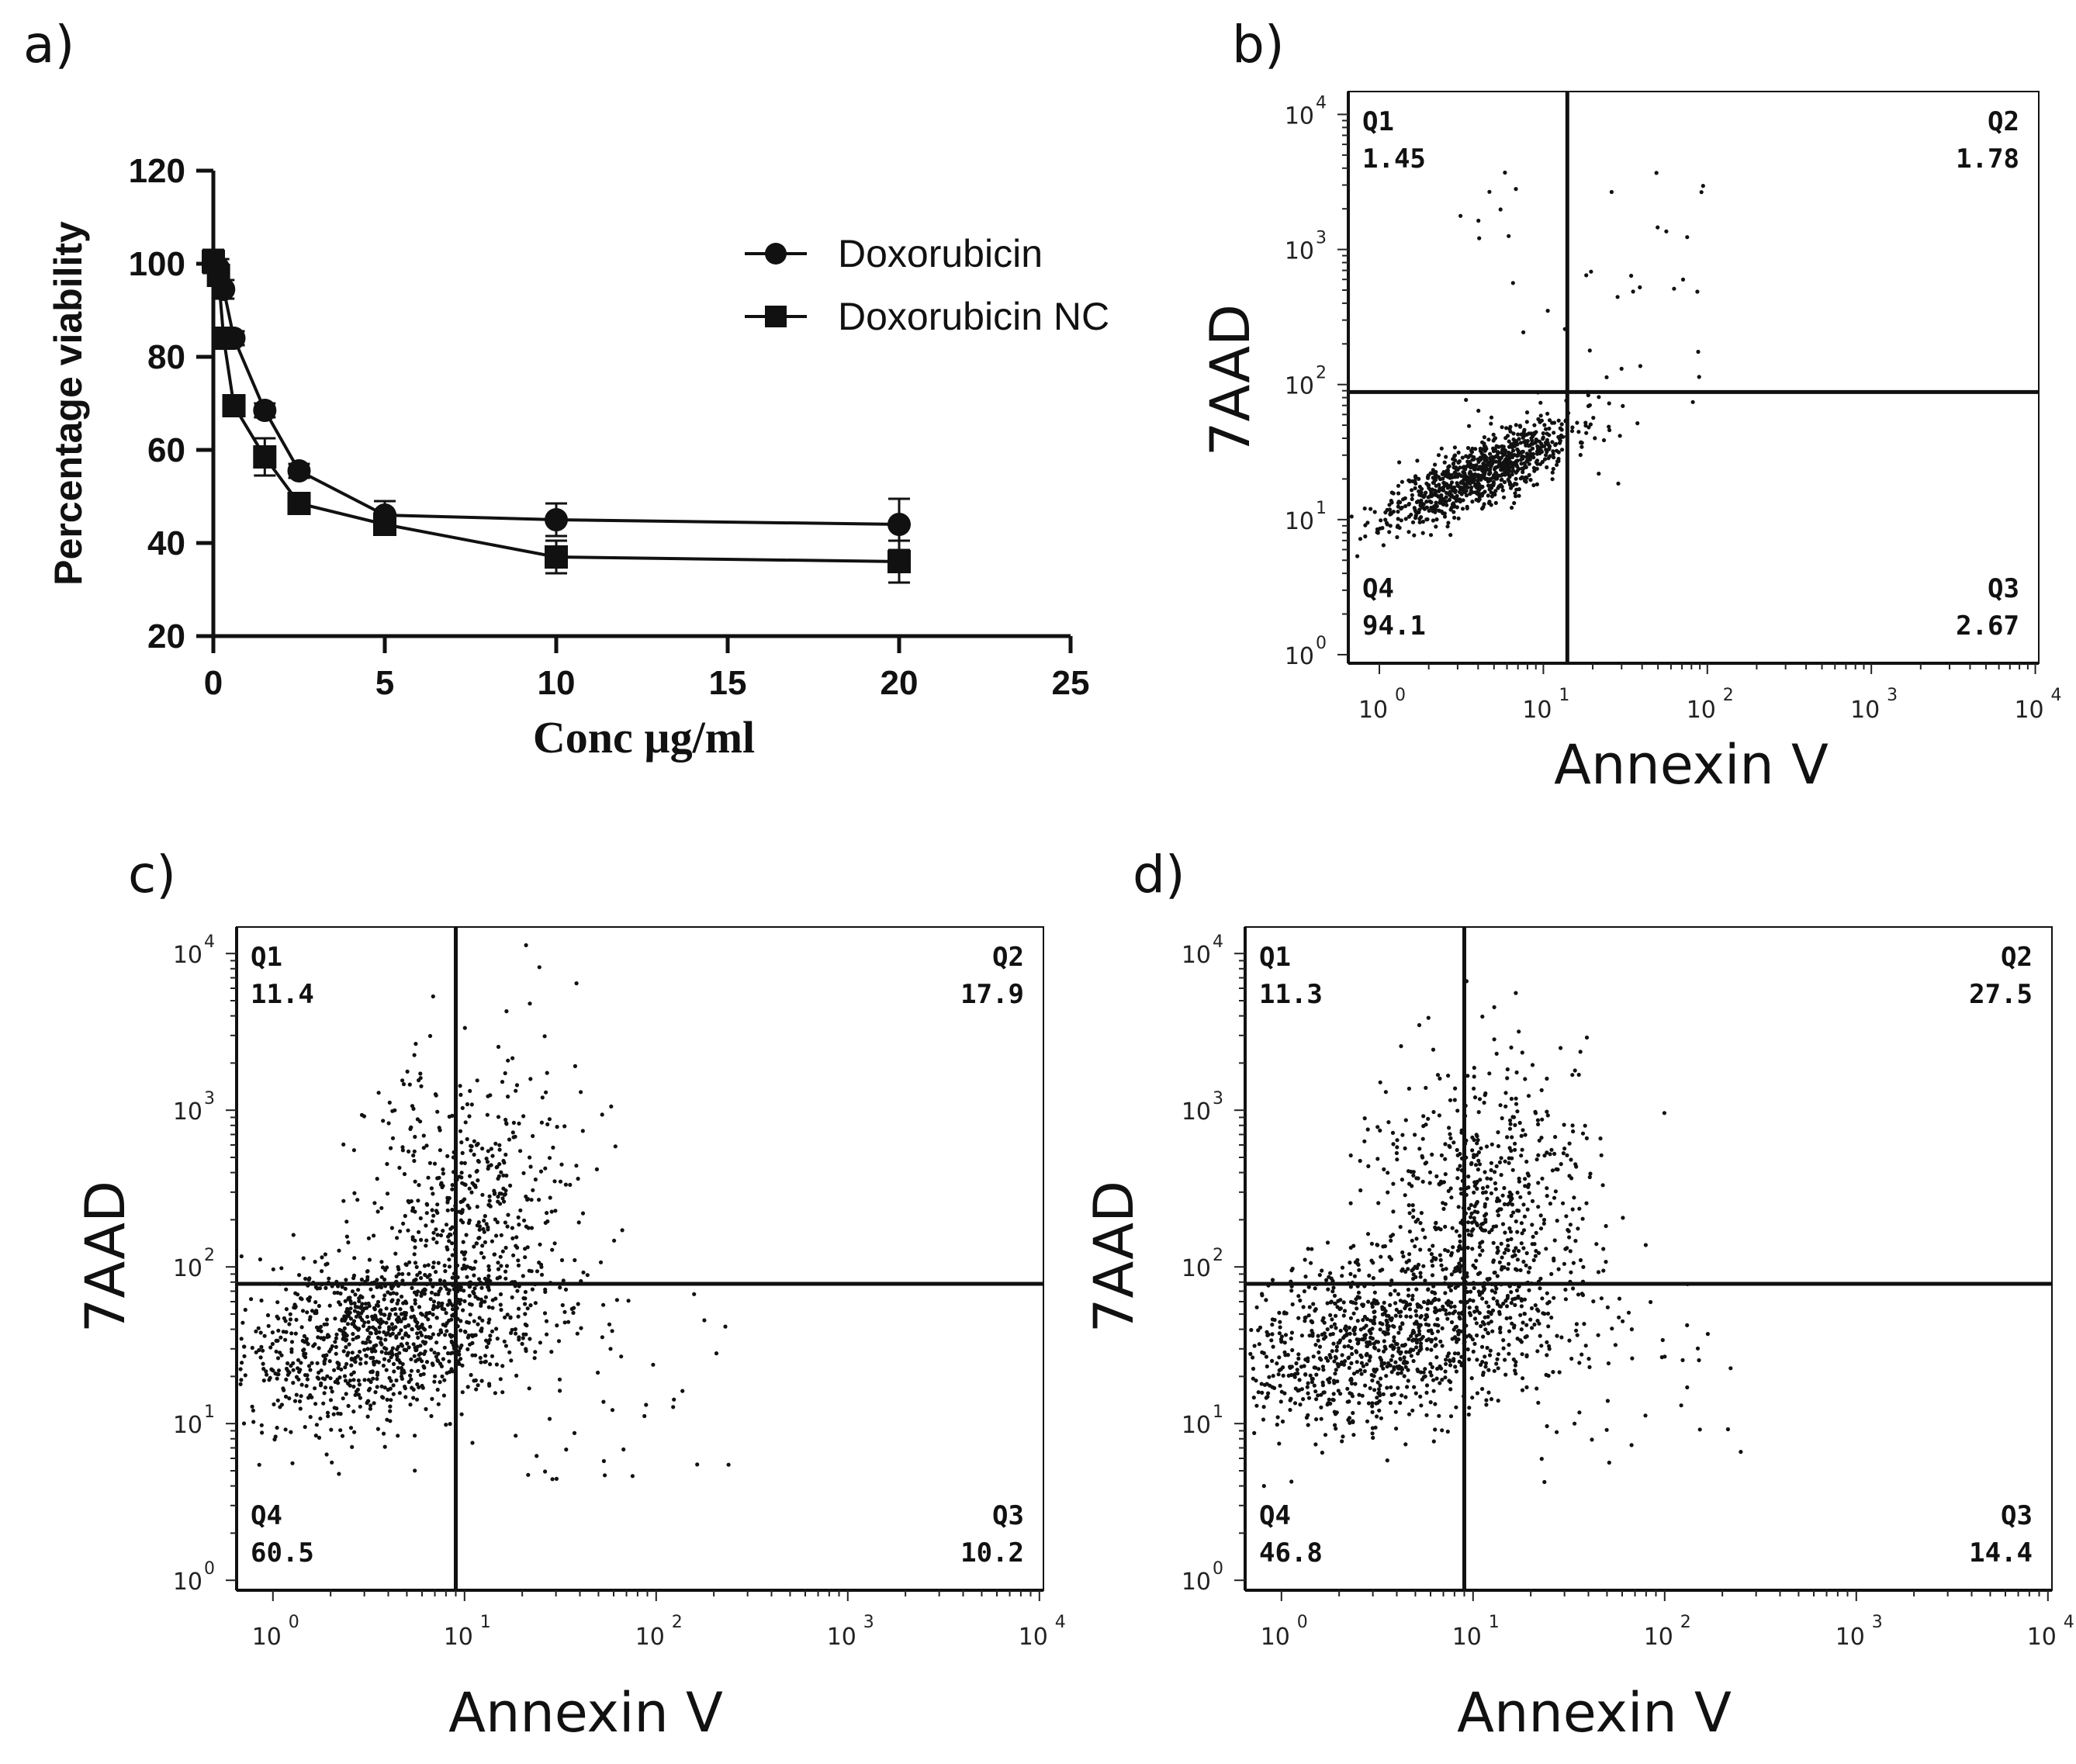 Image resolution: width=2076 pixels, height=1764 pixels. Describe the element at coordinates (1196, 1268) in the screenshot. I see `flow-y-decade-label: 10` at that location.